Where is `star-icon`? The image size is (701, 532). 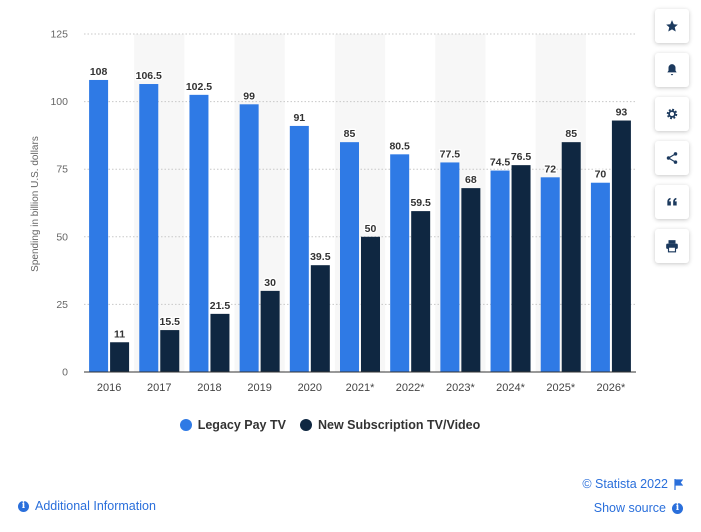
star-icon is located at coordinates (672, 26).